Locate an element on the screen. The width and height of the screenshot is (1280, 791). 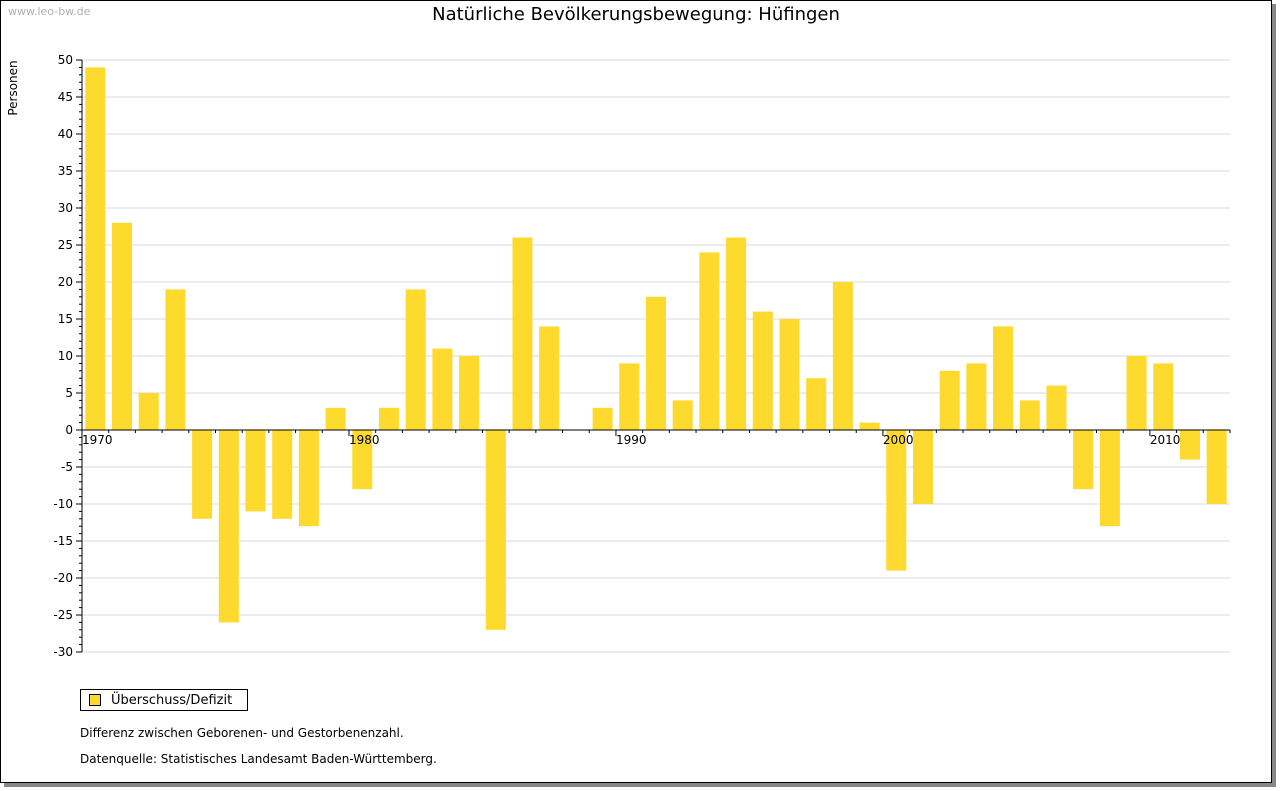
bar-2010 is located at coordinates (1163, 396).